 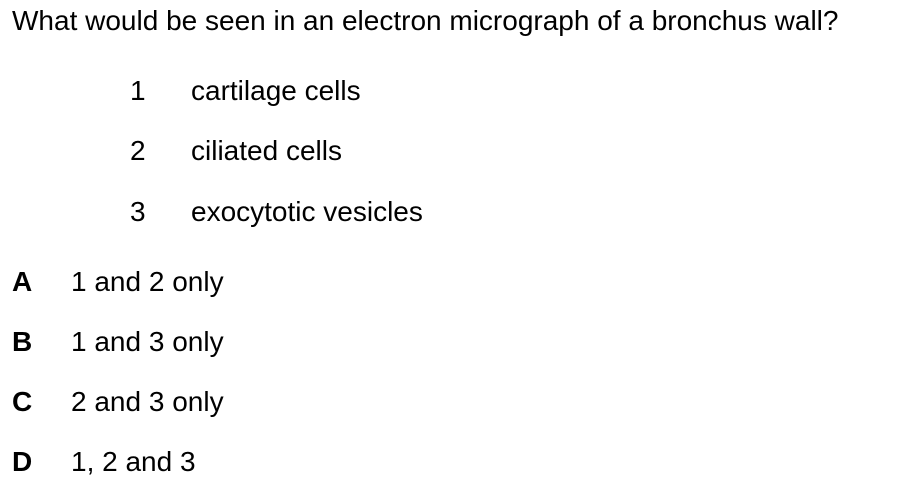 What do you see at coordinates (147, 281) in the screenshot?
I see `option-text: 1 and 2 only` at bounding box center [147, 281].